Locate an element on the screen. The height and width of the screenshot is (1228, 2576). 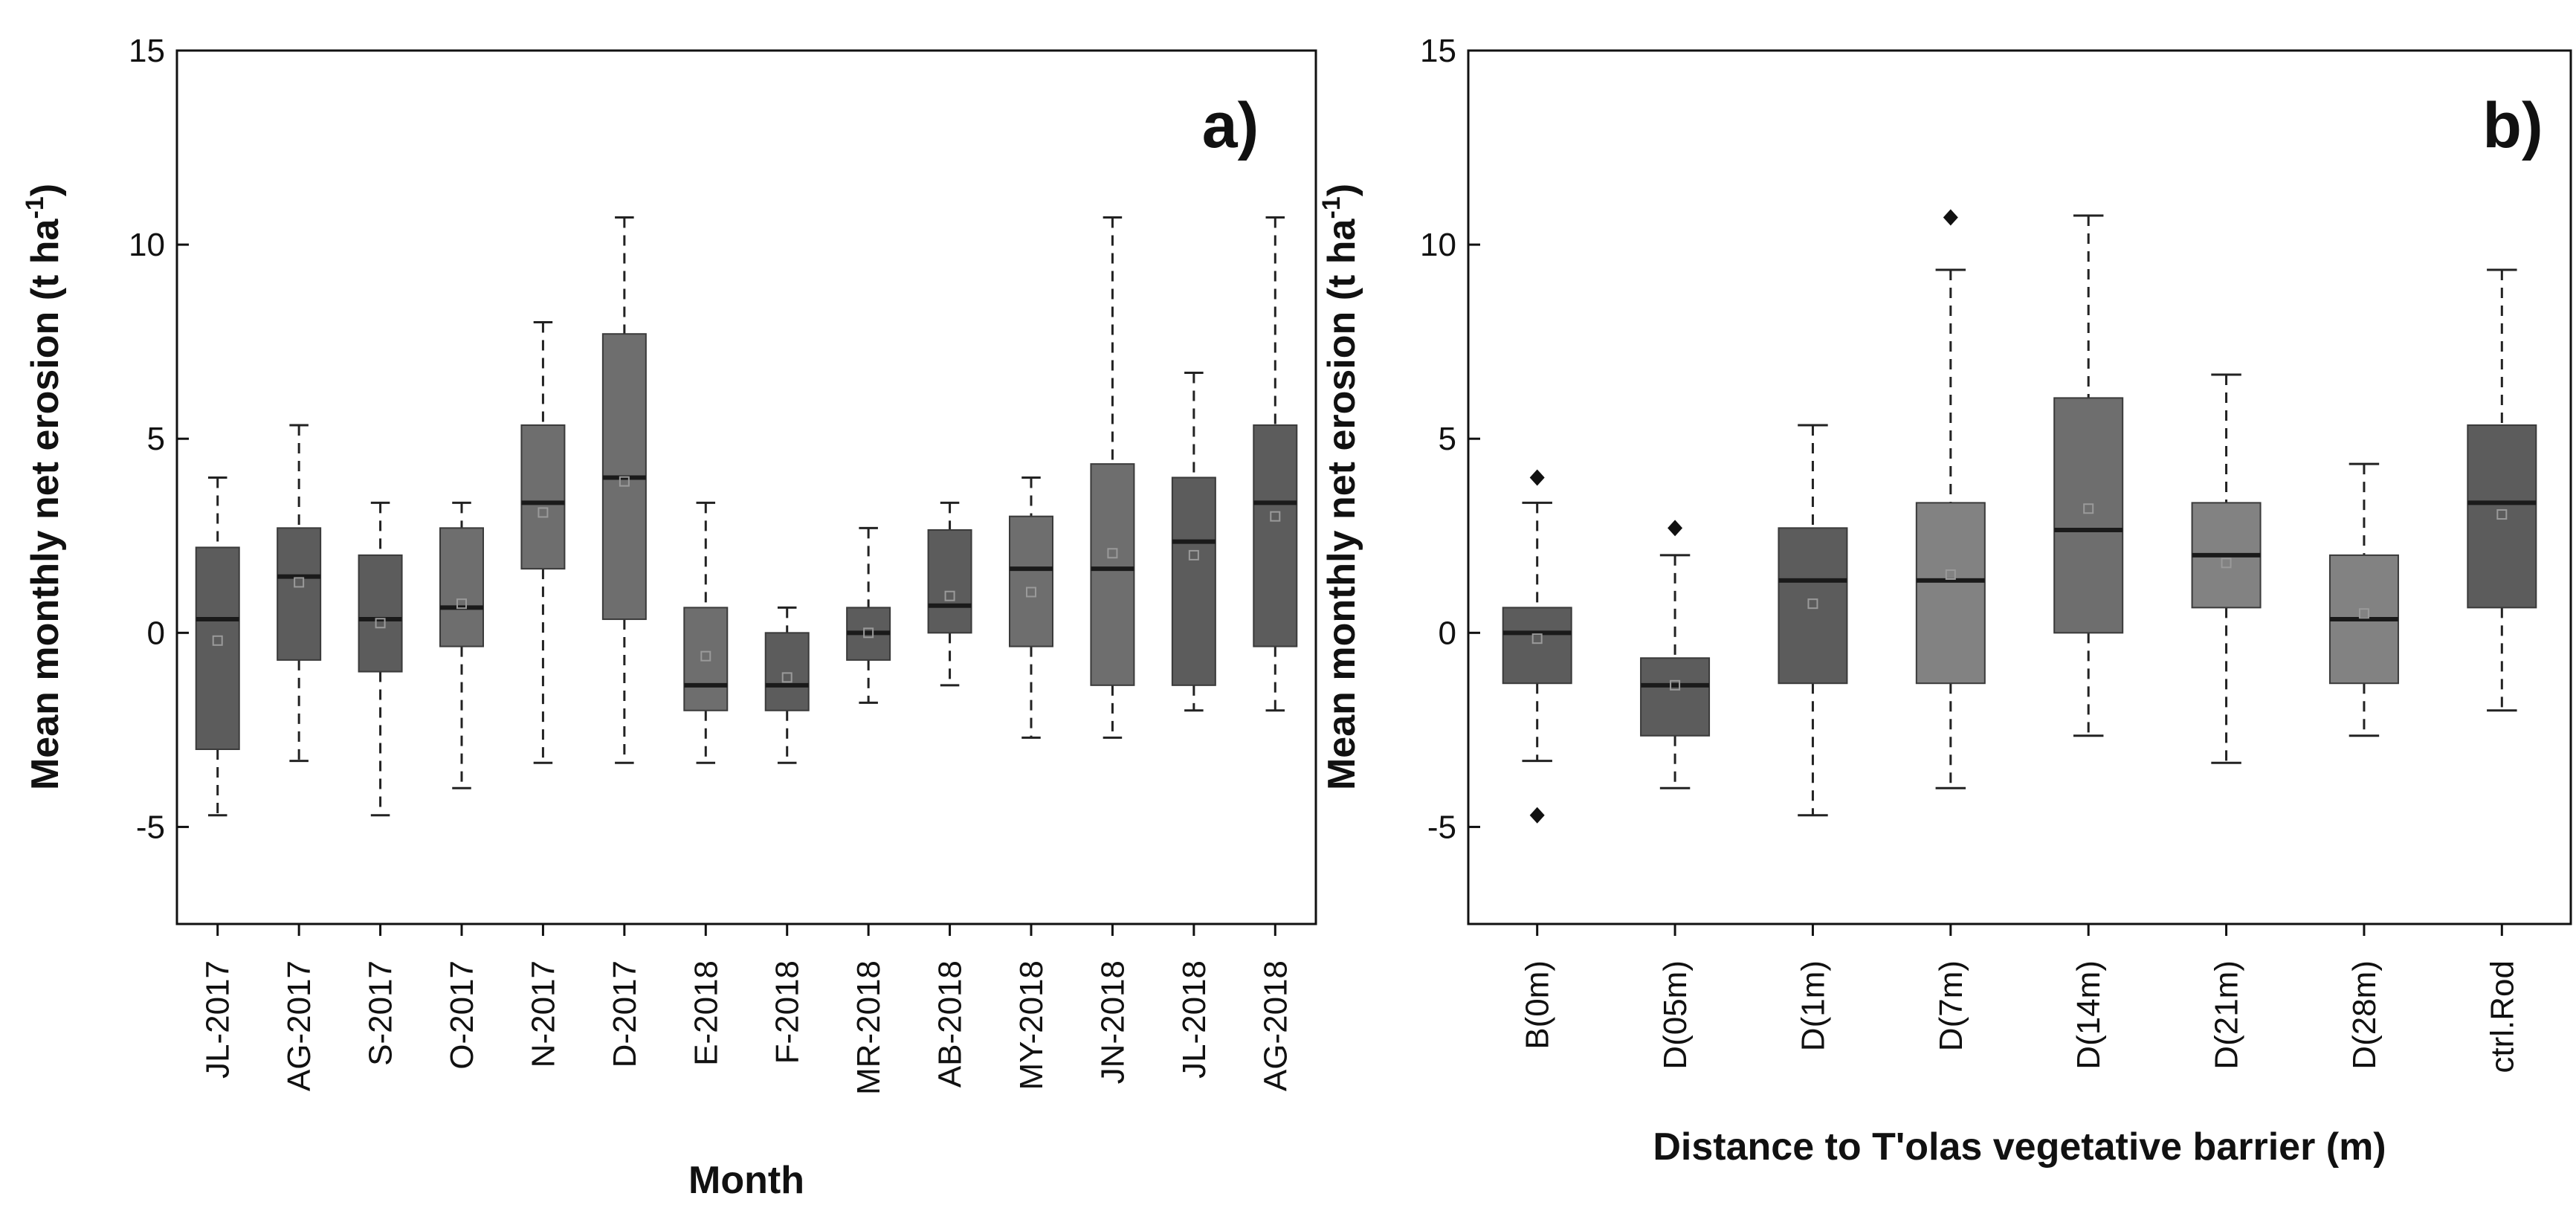
x-axis-title: Month is located at coordinates (746, 1180).